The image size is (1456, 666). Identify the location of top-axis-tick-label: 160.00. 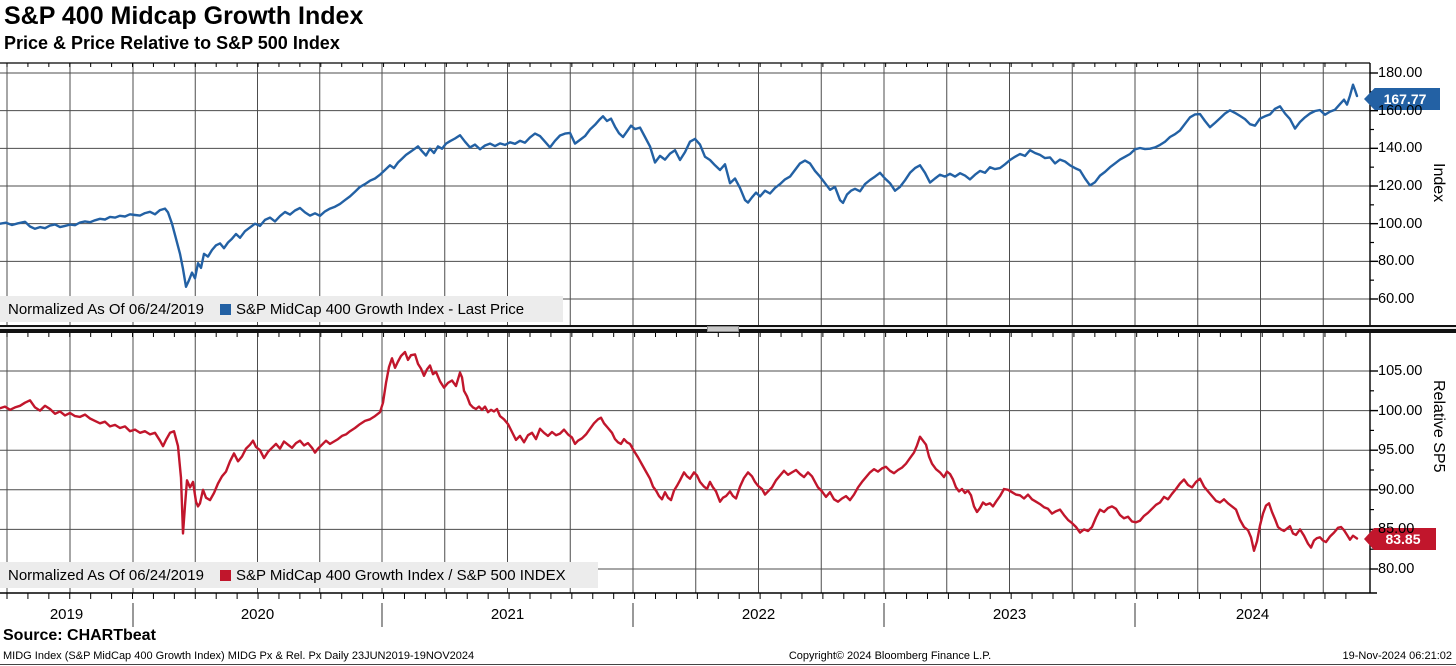
(1400, 110).